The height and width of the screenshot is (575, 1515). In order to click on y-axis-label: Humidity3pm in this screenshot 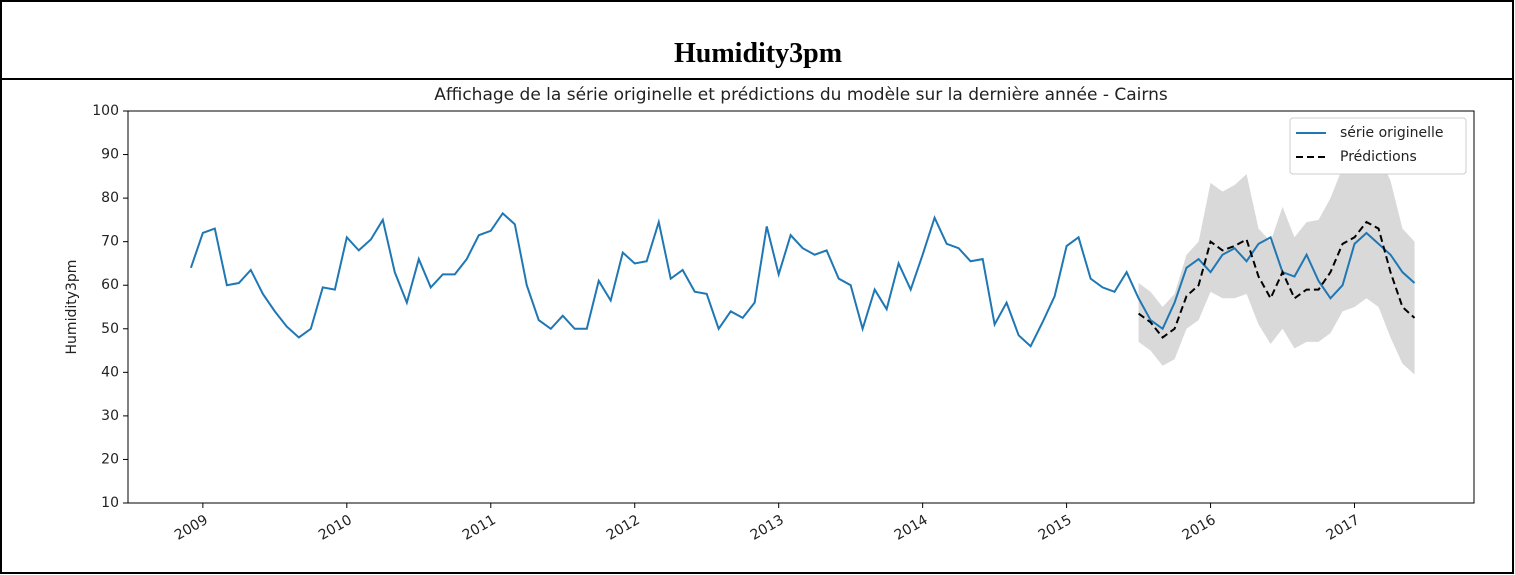, I will do `click(72, 307)`.